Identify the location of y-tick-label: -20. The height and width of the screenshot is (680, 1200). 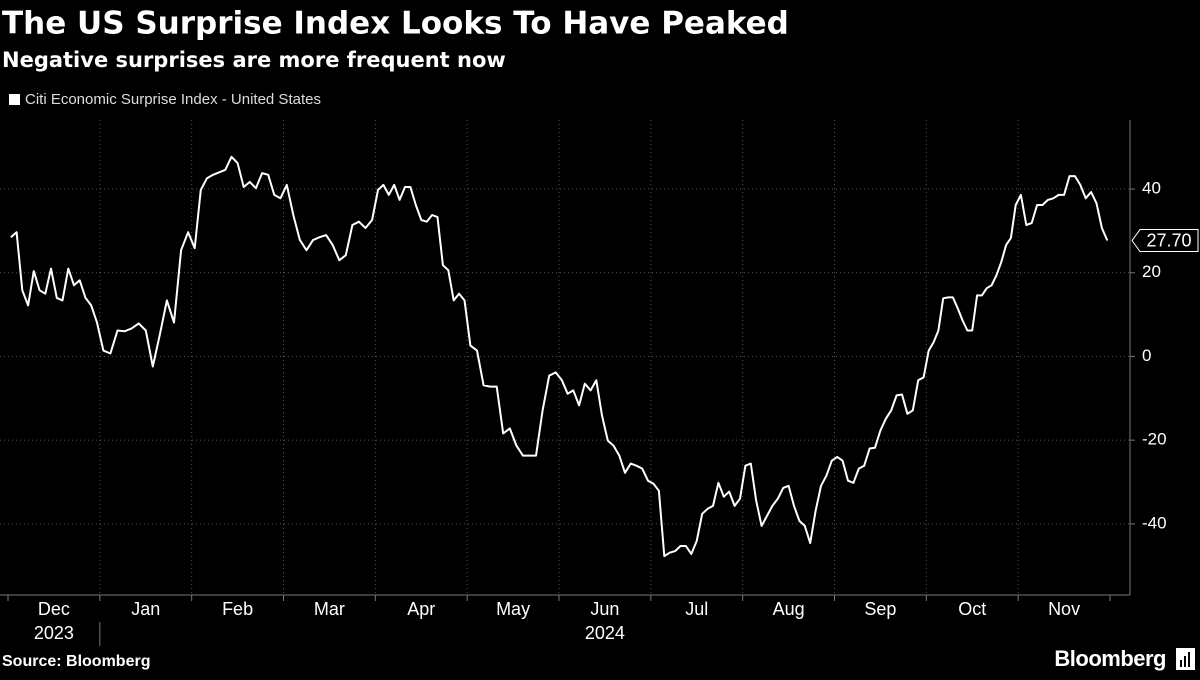
(1154, 439).